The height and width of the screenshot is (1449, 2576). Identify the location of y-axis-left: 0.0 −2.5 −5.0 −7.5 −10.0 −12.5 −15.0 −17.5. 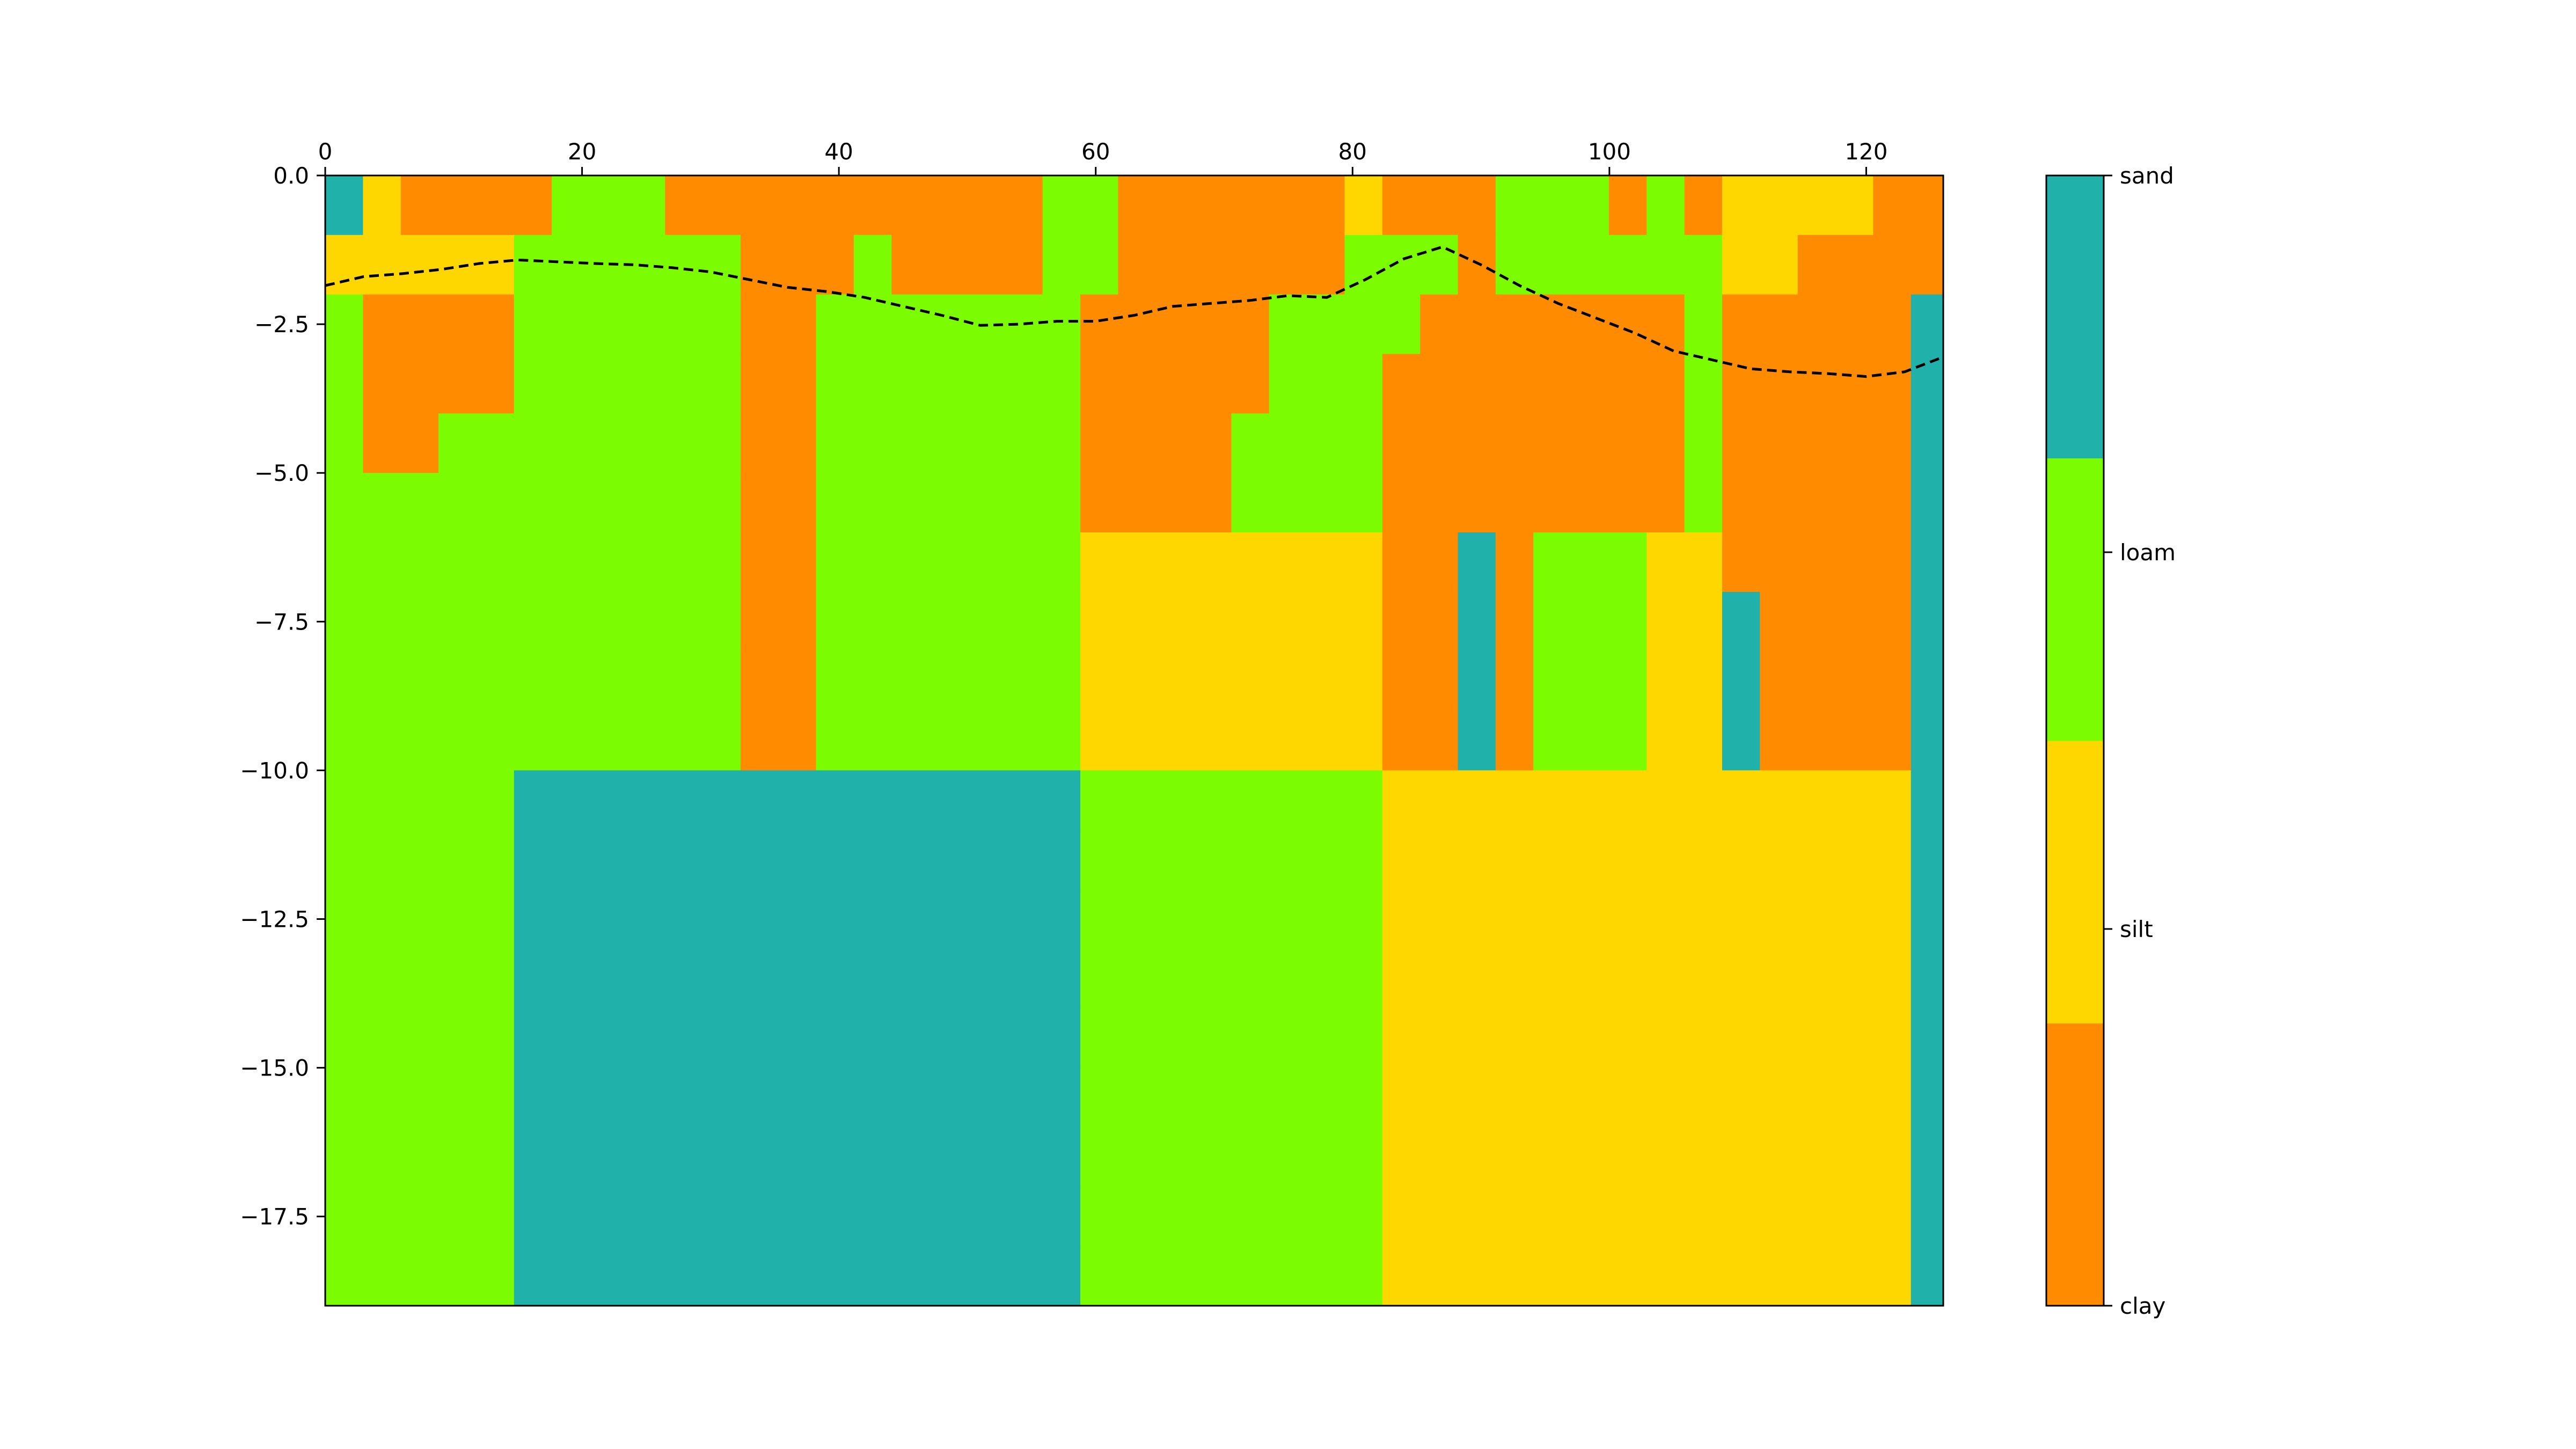
(282, 696).